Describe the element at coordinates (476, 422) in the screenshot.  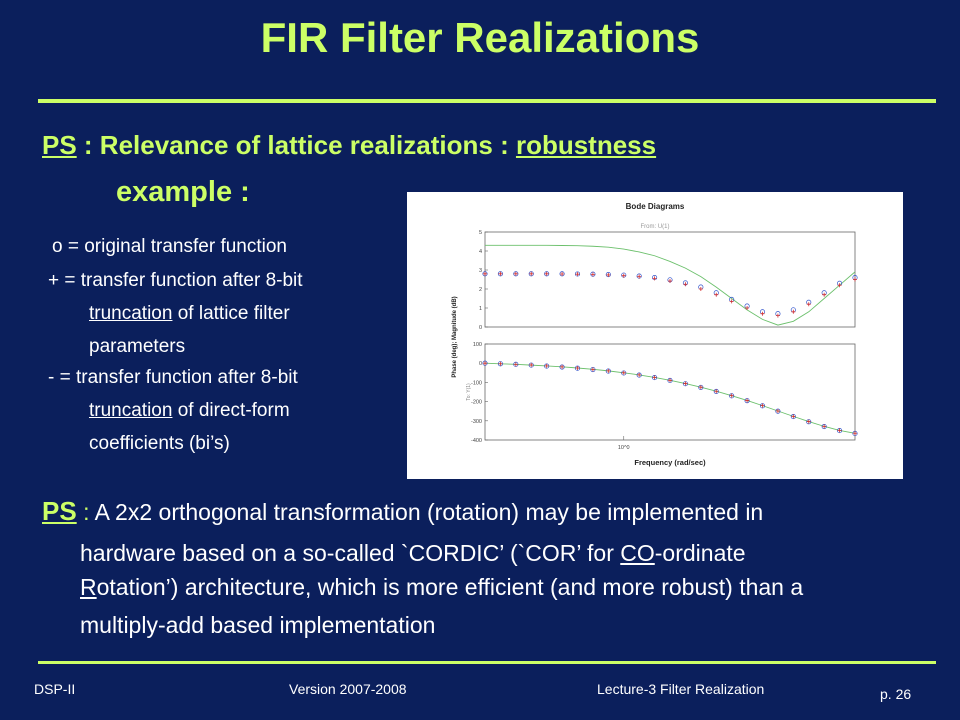
I see `phase-y-tick-label: -300` at that location.